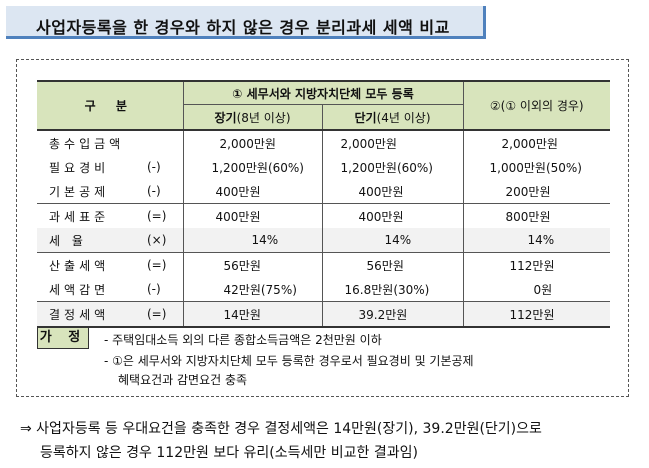  I want to click on cell-long-term: 1,200만원(60%), so click(252, 167).